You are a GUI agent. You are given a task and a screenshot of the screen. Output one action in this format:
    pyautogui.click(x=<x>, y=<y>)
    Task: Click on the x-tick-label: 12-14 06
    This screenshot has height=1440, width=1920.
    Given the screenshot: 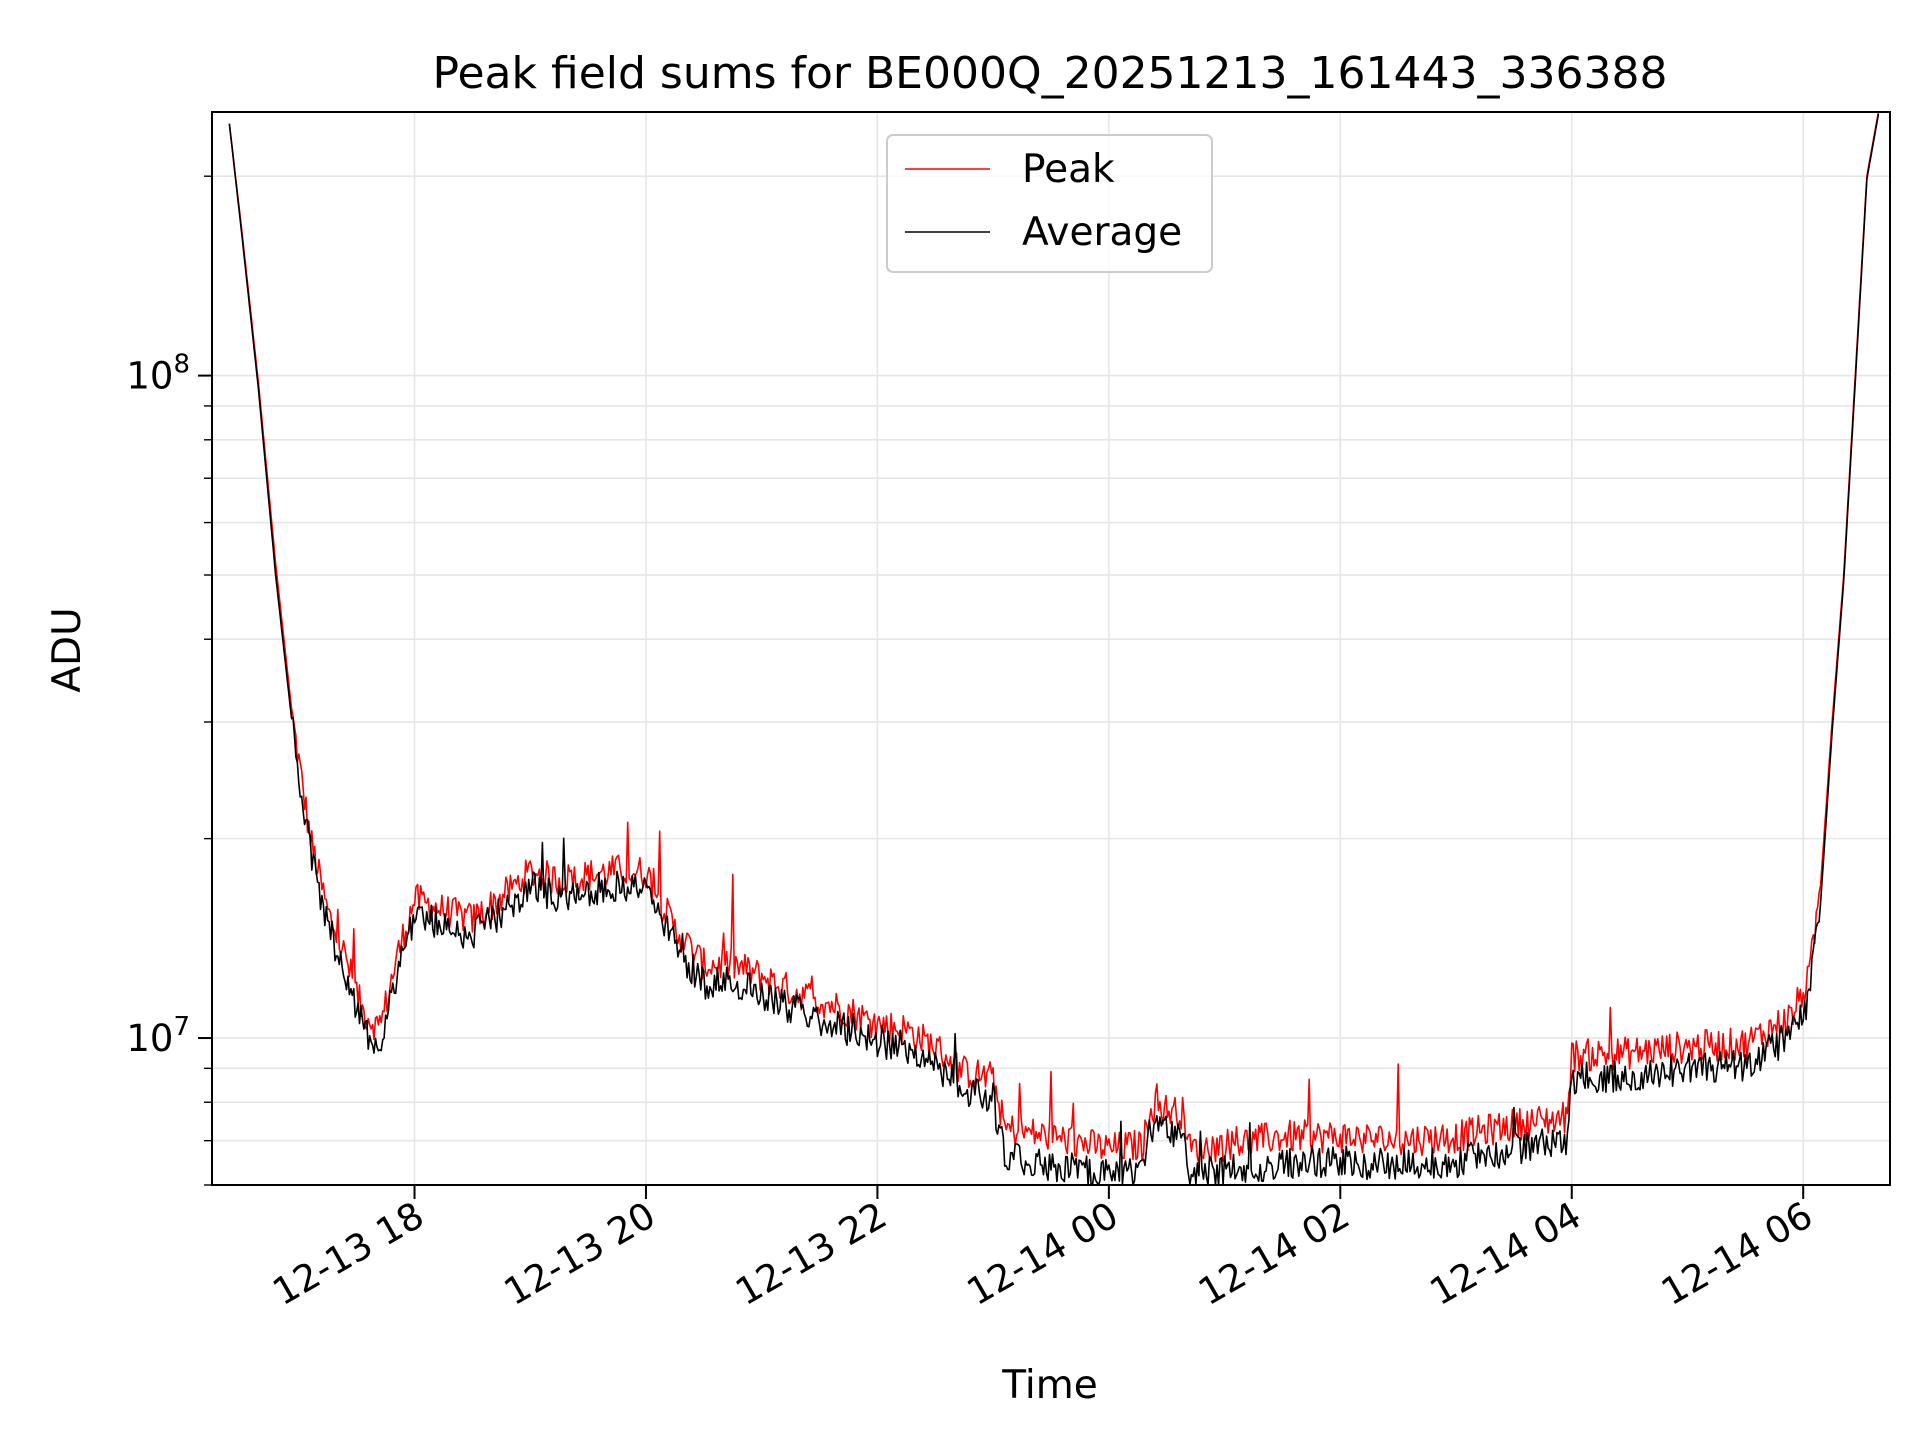 What is the action you would take?
    pyautogui.click(x=1737, y=1254)
    